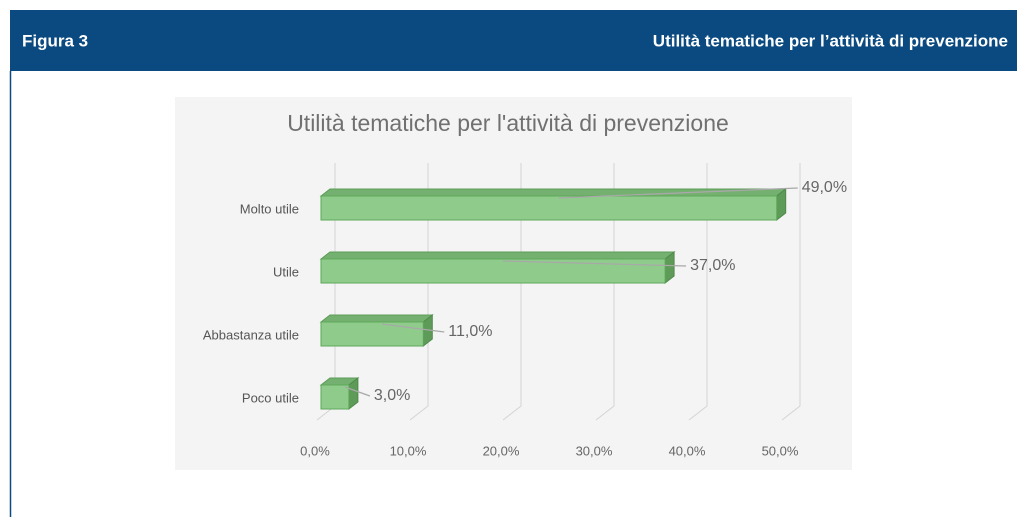 Image resolution: width=1017 pixels, height=517 pixels. I want to click on data-label: 11,0%, so click(470, 331).